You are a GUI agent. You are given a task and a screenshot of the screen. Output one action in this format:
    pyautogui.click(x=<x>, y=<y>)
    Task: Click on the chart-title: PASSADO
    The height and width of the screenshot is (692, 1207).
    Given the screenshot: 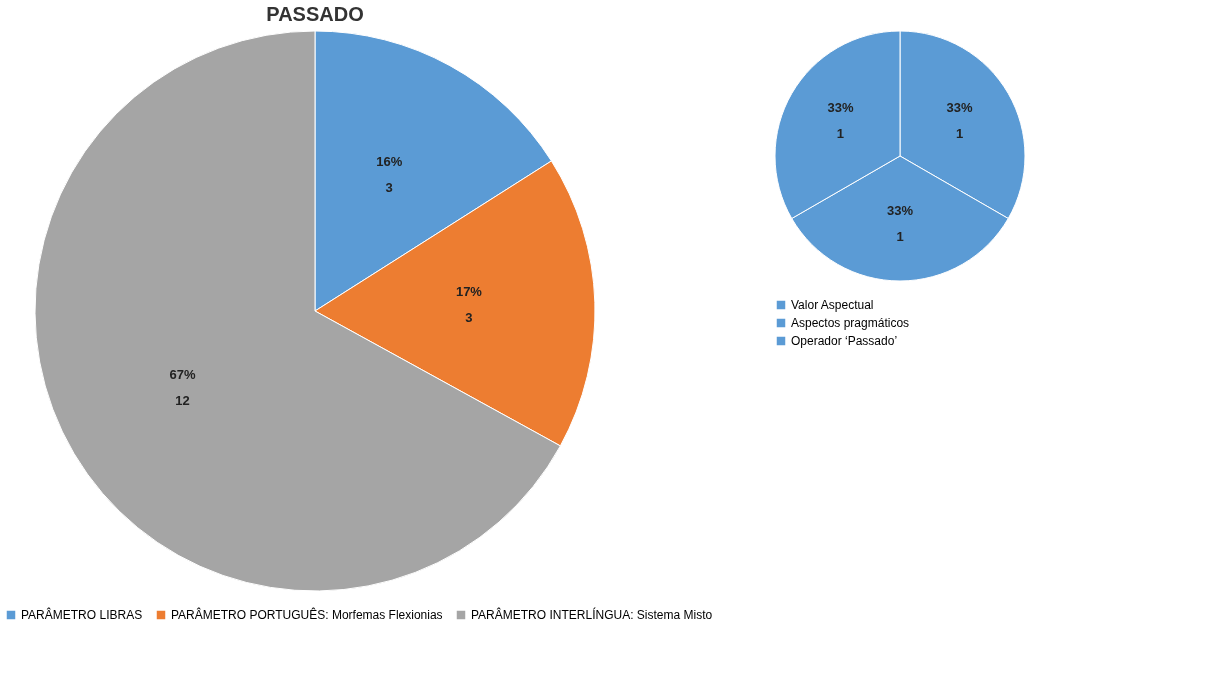 What is the action you would take?
    pyautogui.click(x=315, y=14)
    